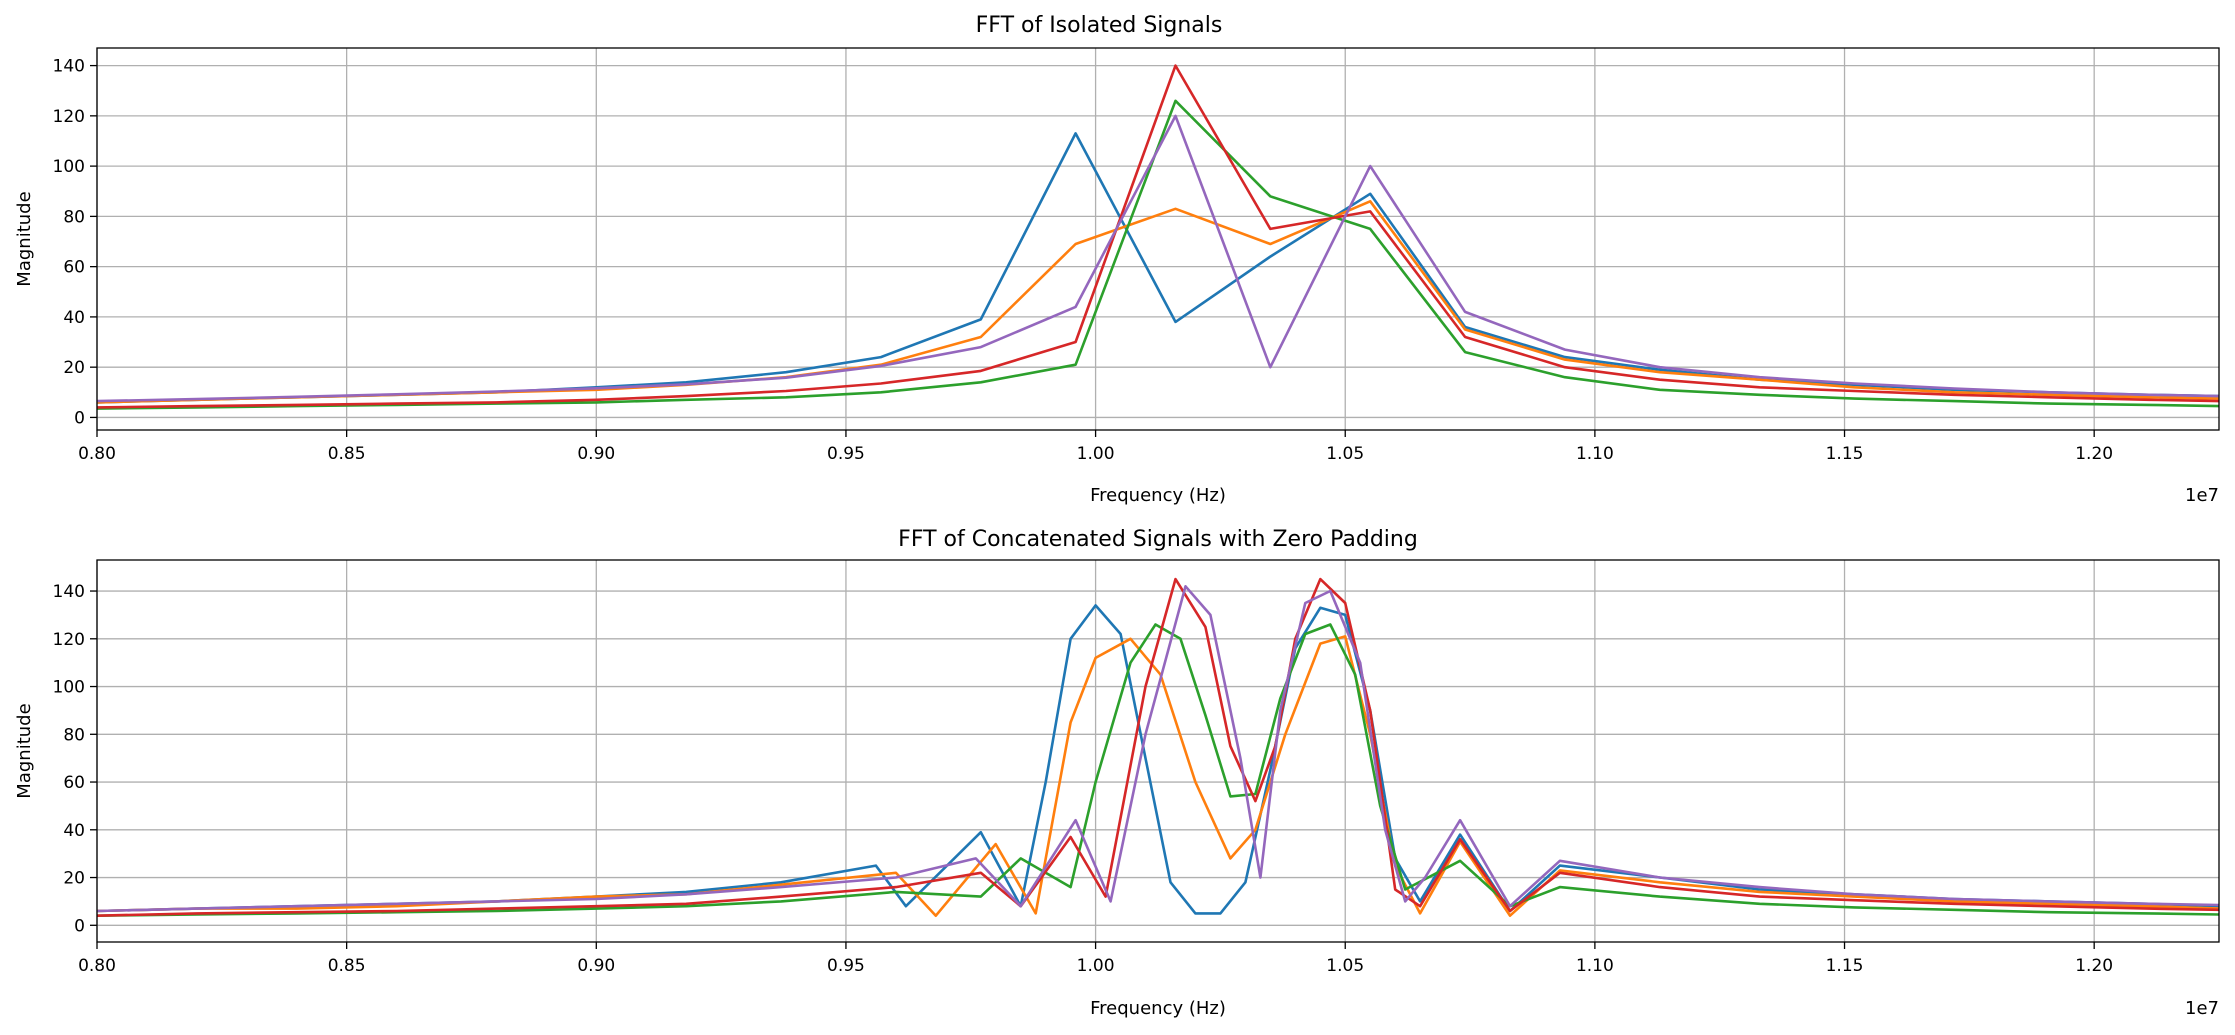  I want to click on bottom-chart-x-tick-label: 0.95, so click(846, 966).